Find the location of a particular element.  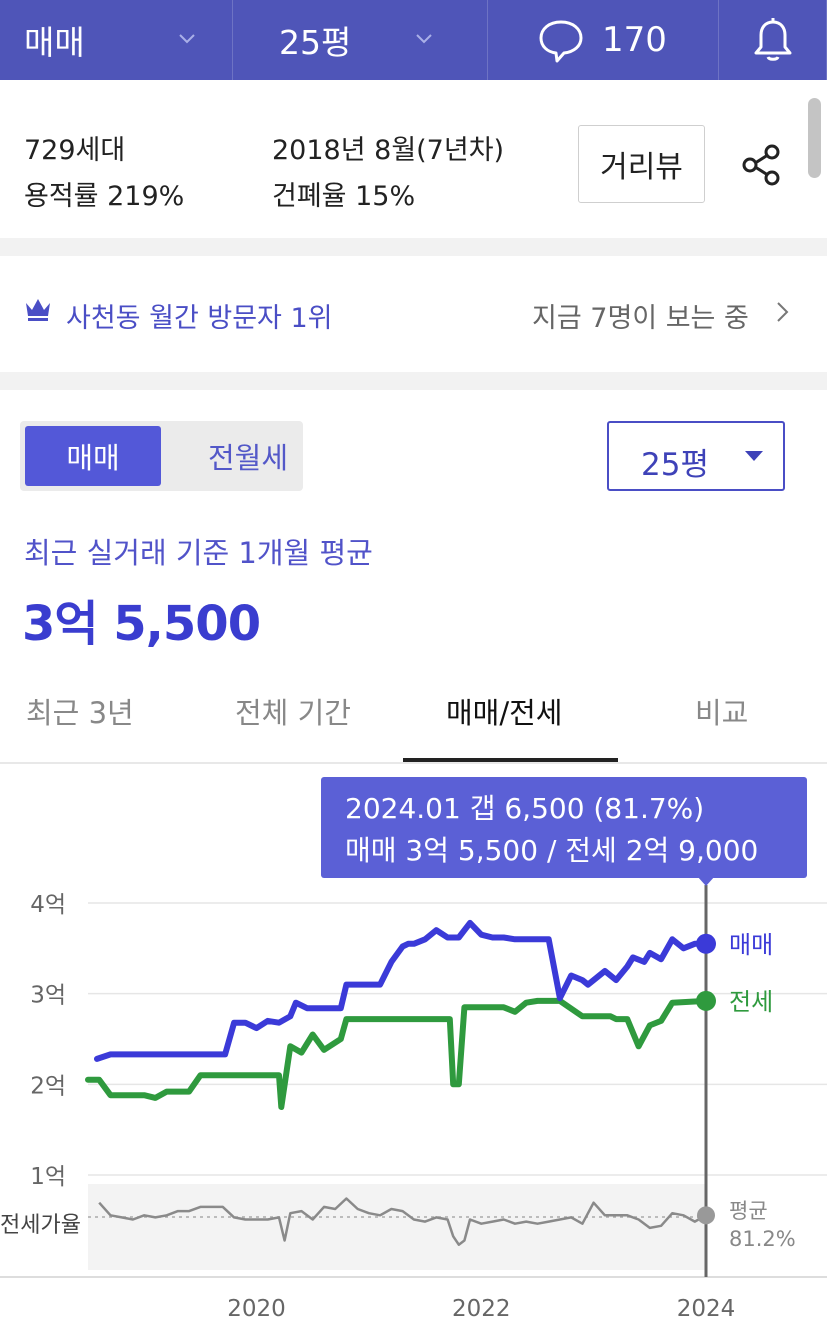

size-select: 25평 is located at coordinates (696, 456).